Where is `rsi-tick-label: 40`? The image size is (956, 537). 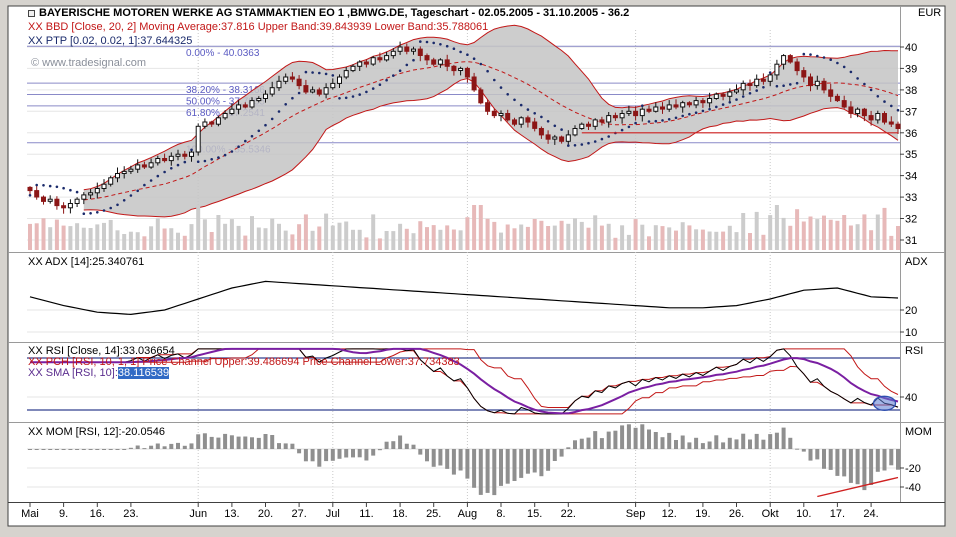
rsi-tick-label: 40 is located at coordinates (911, 398).